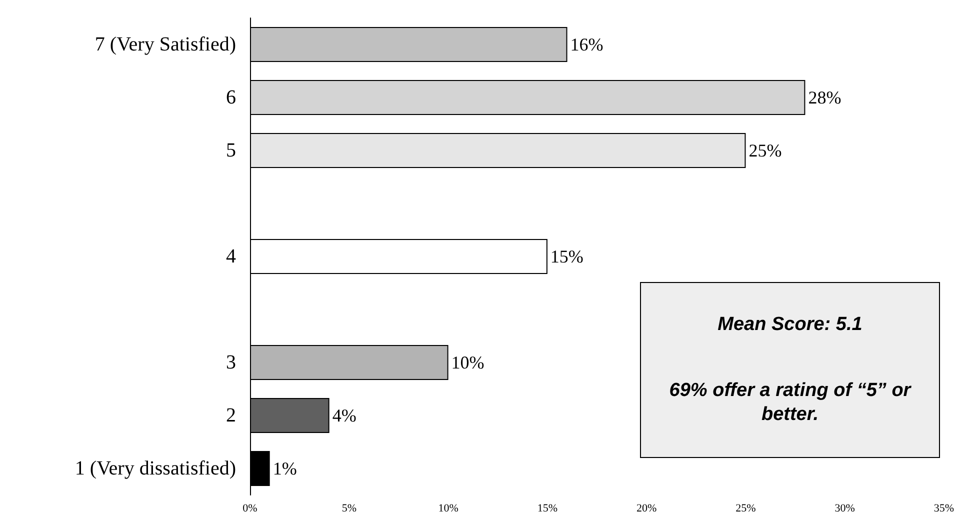 This screenshot has height=525, width=980. Describe the element at coordinates (349, 508) in the screenshot. I see `x-tick-label: 5%` at that location.